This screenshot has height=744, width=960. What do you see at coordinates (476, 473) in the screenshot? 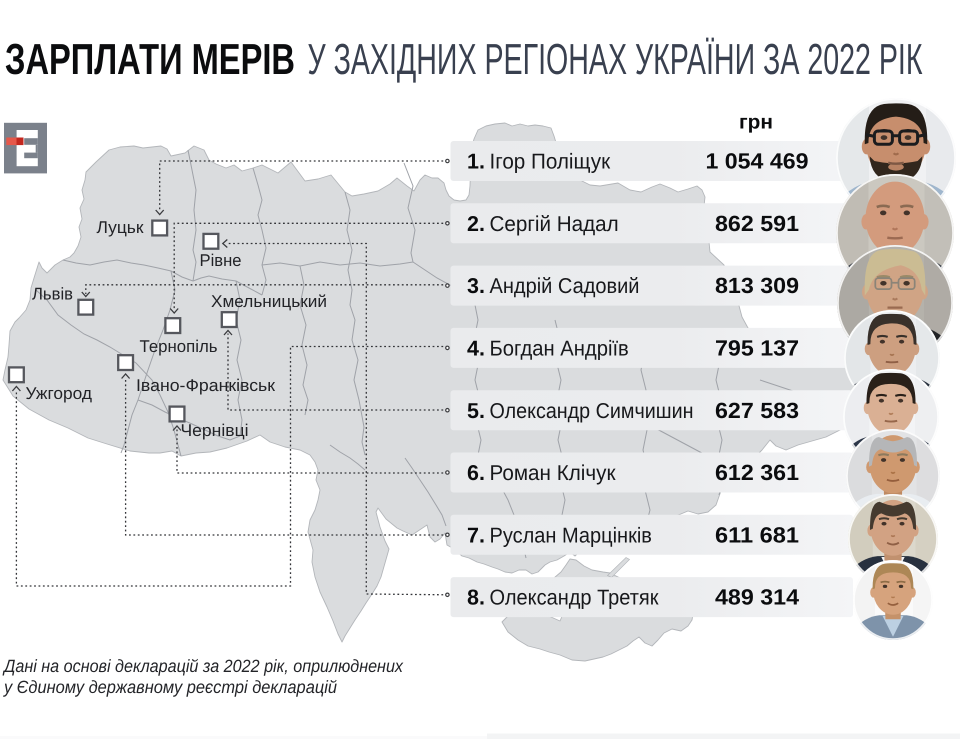
I see `svg-text: 6.` at bounding box center [476, 473].